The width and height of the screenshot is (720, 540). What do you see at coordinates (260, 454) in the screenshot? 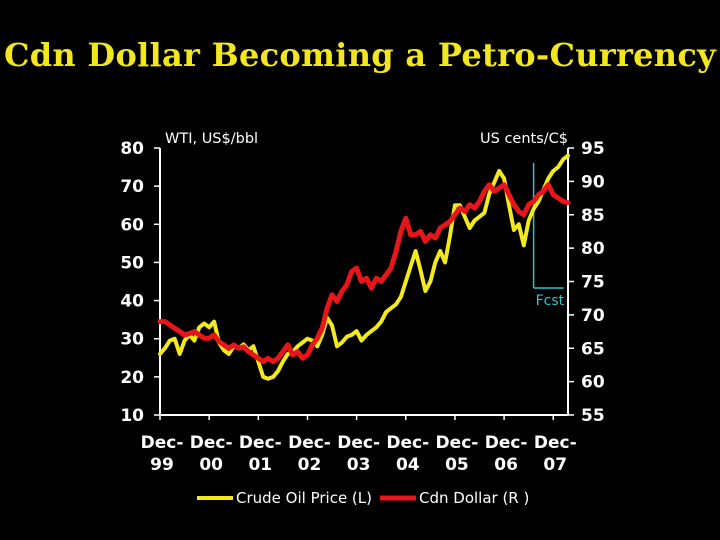
I see `x-tick-label: Dec-01` at bounding box center [260, 454].